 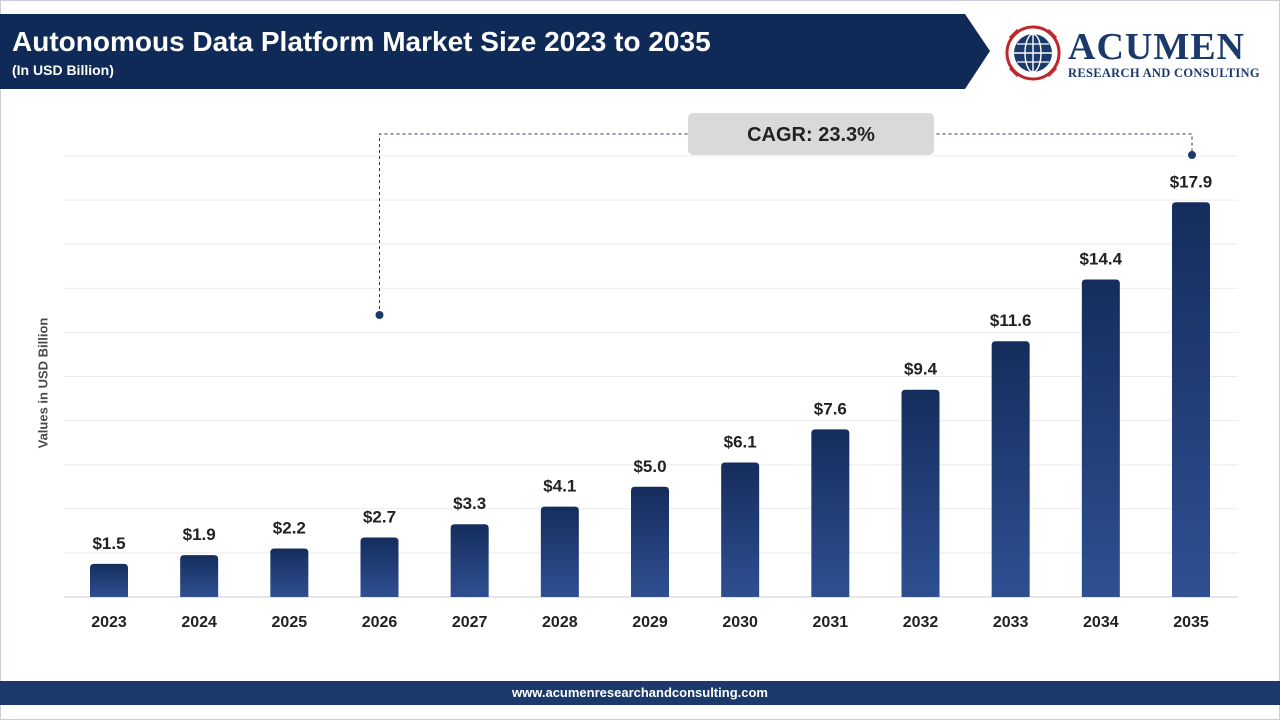 What do you see at coordinates (1164, 73) in the screenshot?
I see `logo-tagline: RESEARCH AND CONSULTING` at bounding box center [1164, 73].